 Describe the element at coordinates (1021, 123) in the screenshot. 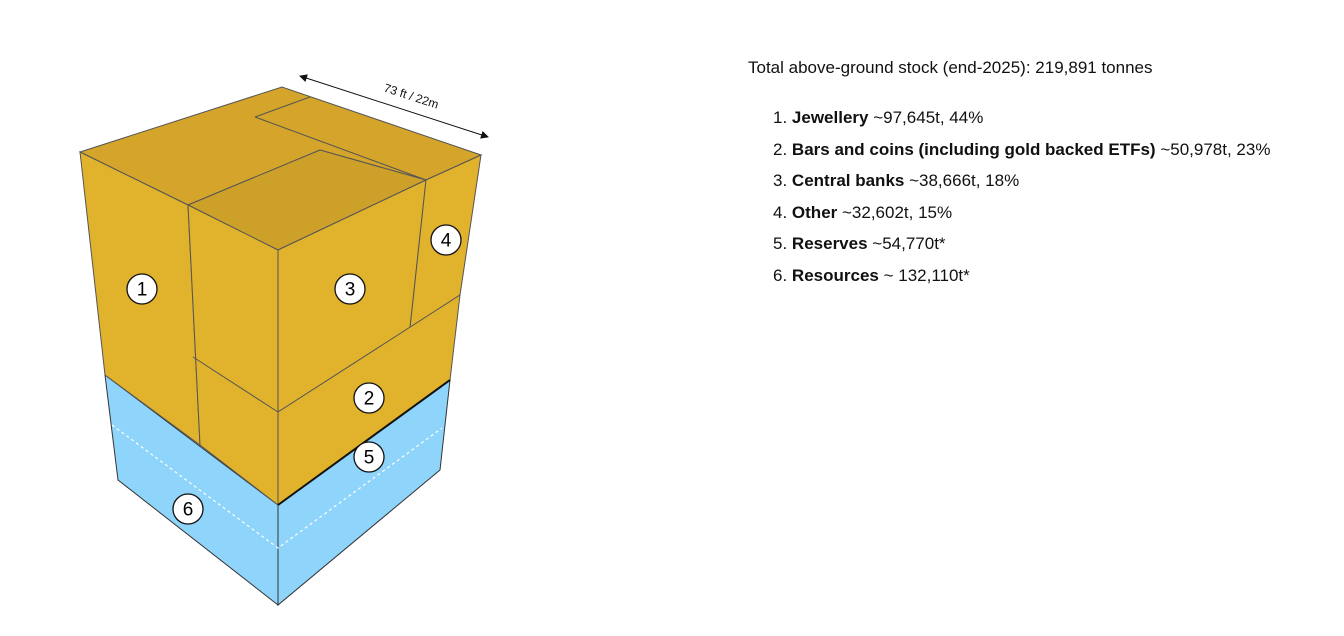

I see `list-item: 1. Jewellery ~97,645t, 44%` at that location.